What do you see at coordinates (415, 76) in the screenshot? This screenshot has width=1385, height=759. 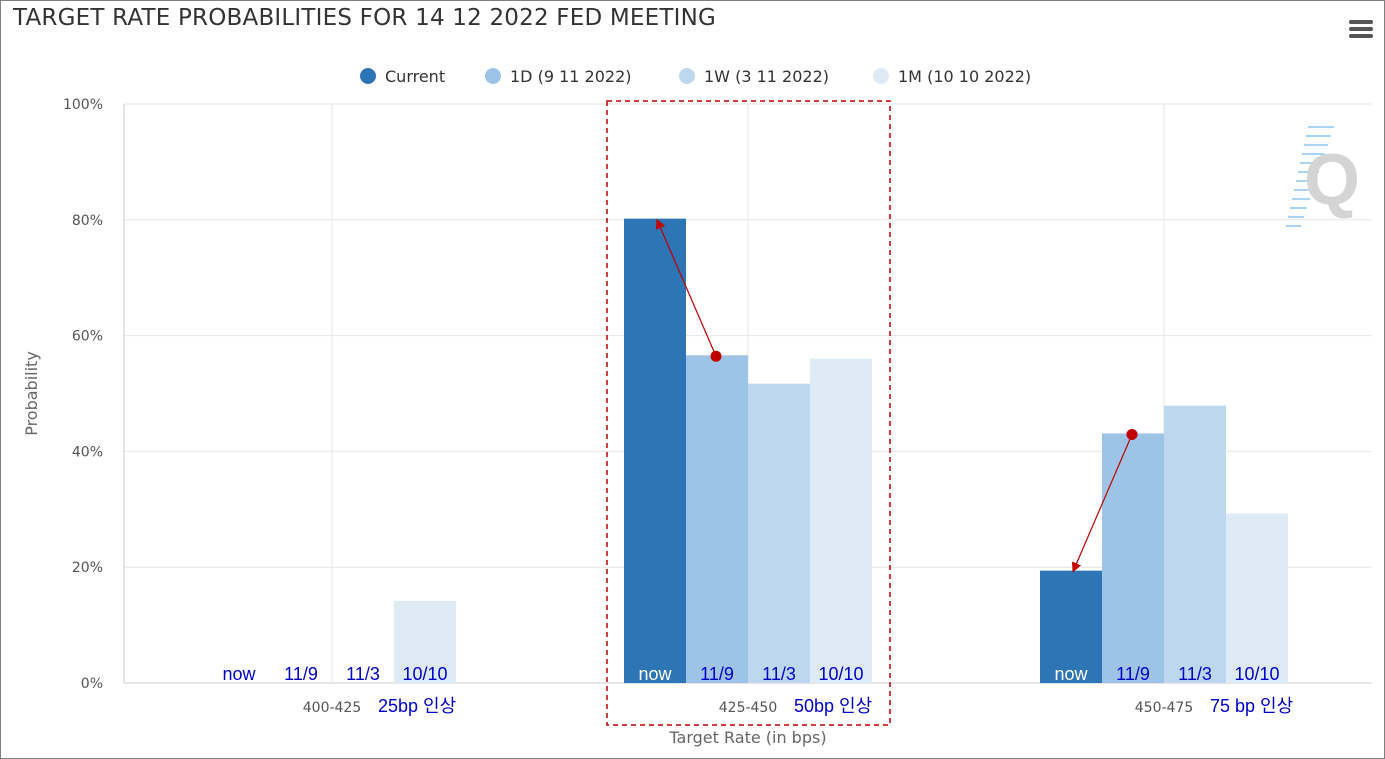 I see `legend-item-0: Current` at bounding box center [415, 76].